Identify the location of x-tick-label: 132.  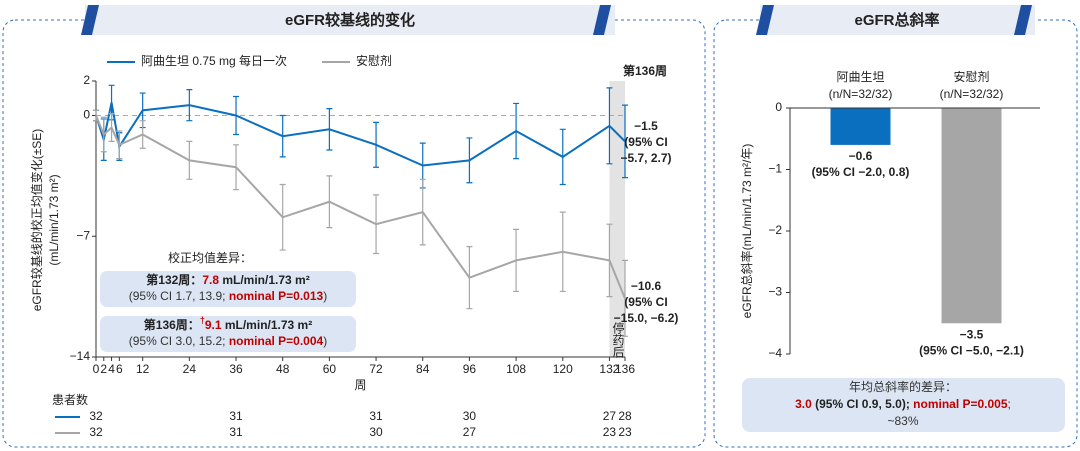
(609, 369).